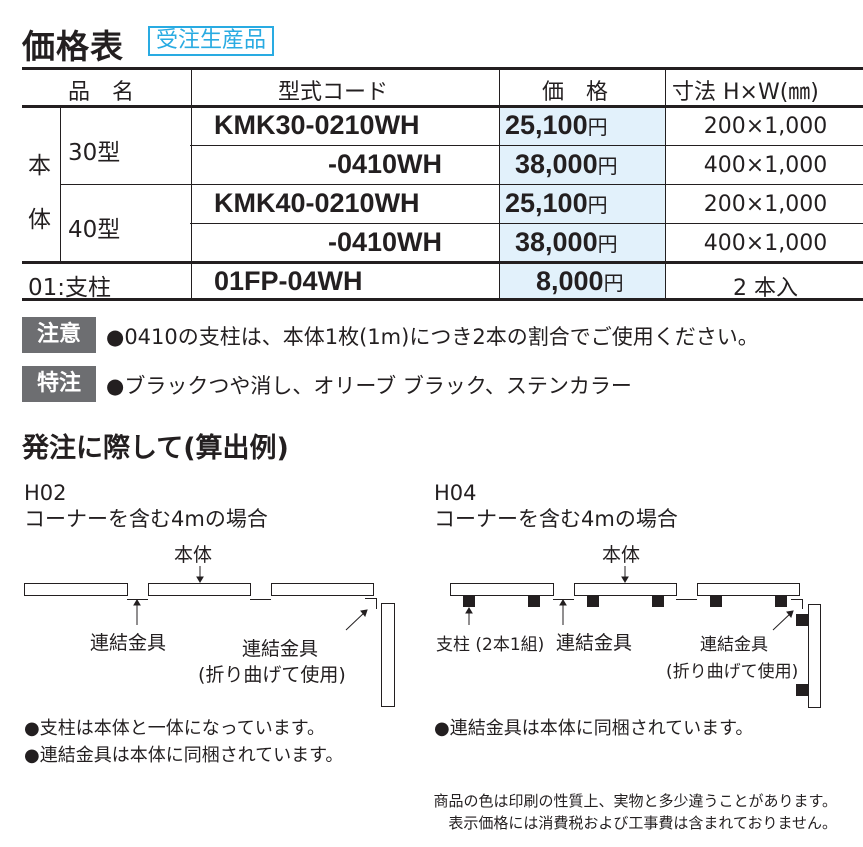 The height and width of the screenshot is (847, 863). Describe the element at coordinates (570, 281) in the screenshot. I see `price-value: 8,000` at that location.